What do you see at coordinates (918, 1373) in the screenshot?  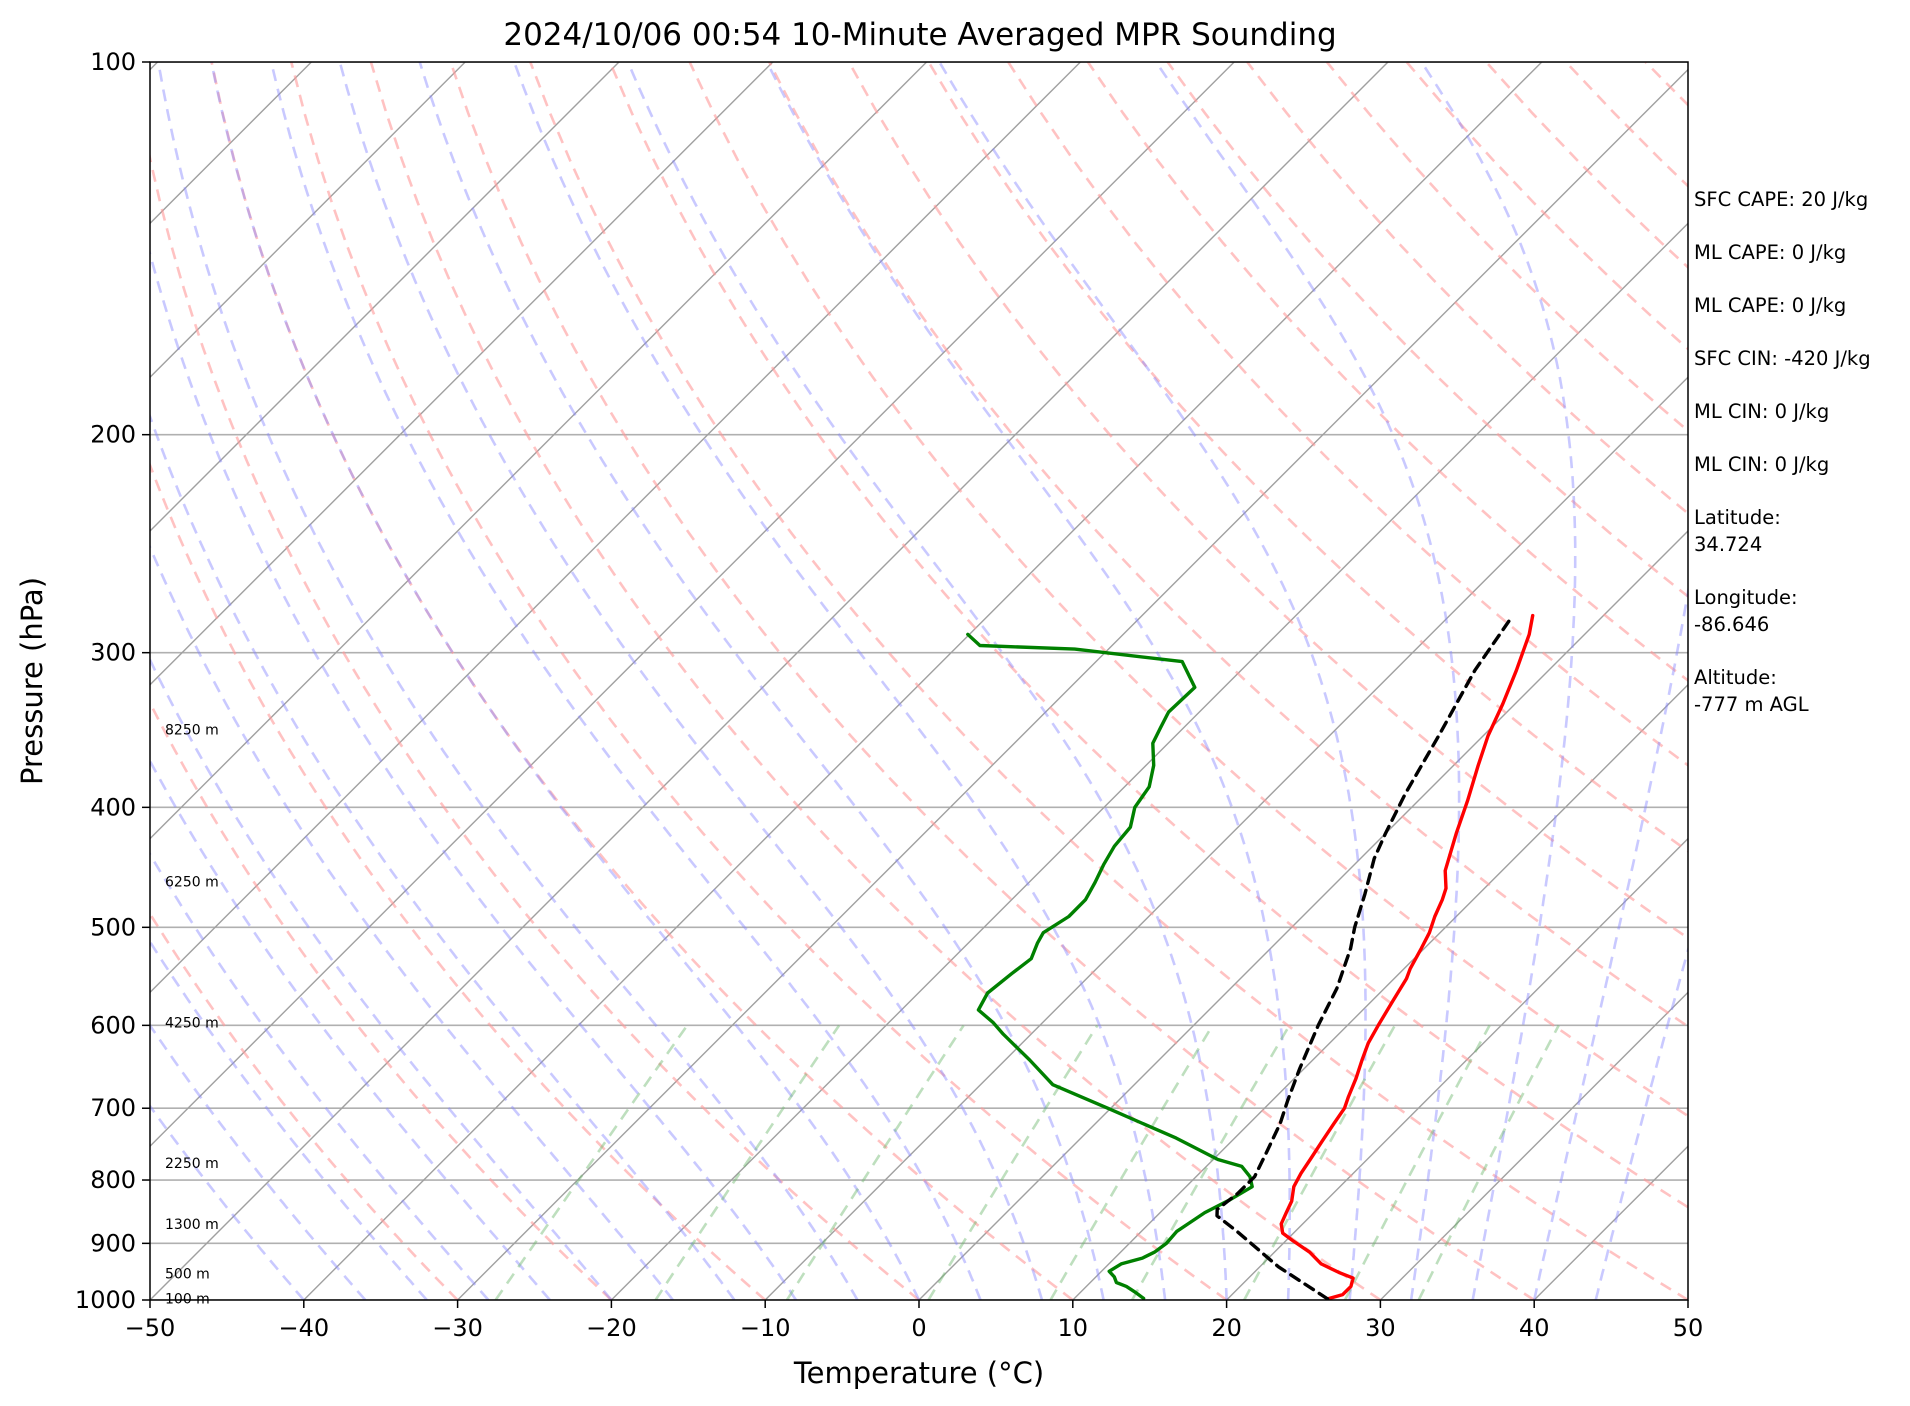 I see `x-axis-label: Temperature (°C)` at bounding box center [918, 1373].